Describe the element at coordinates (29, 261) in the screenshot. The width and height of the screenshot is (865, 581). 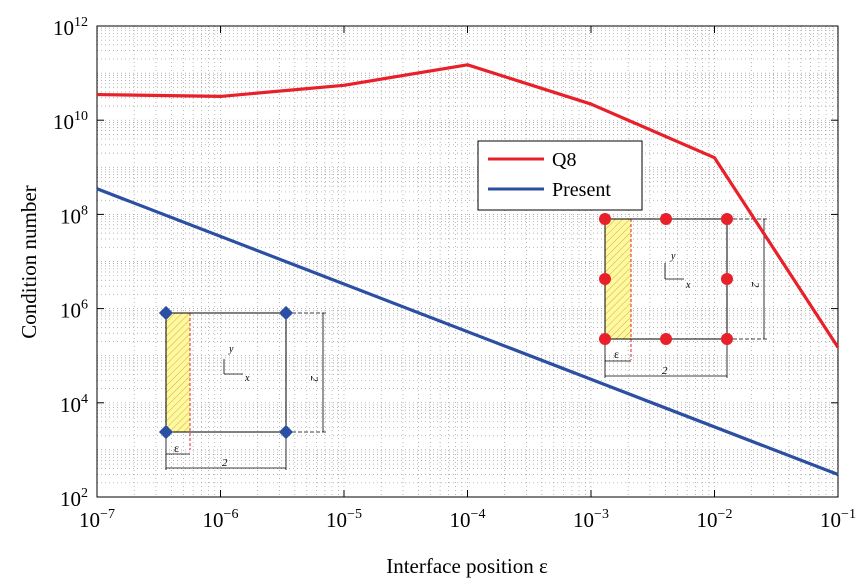
I see `y-axis-label: Condition number` at that location.